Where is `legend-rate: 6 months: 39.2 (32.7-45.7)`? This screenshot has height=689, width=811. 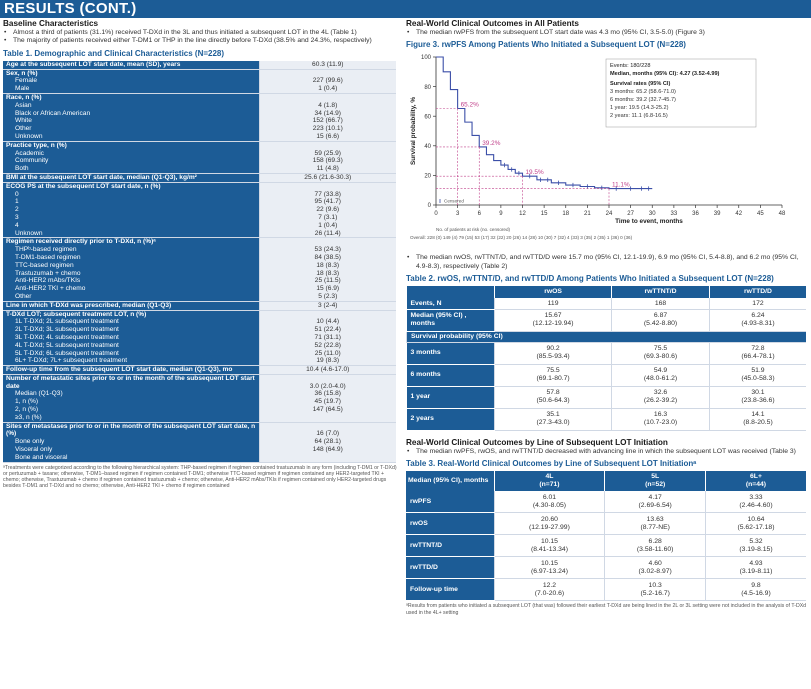
legend-rate: 6 months: 39.2 (32.7-45.7) is located at coordinates (643, 100).